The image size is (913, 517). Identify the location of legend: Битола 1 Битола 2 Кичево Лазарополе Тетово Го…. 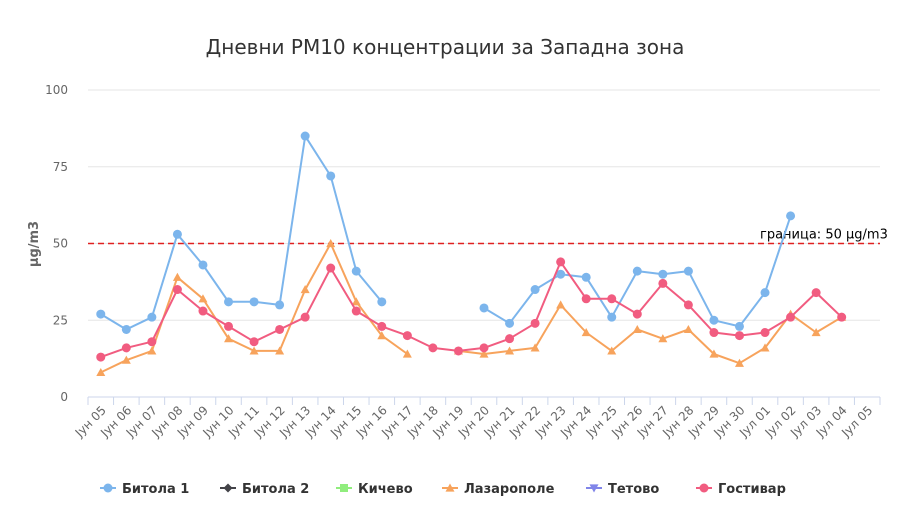
(443, 489).